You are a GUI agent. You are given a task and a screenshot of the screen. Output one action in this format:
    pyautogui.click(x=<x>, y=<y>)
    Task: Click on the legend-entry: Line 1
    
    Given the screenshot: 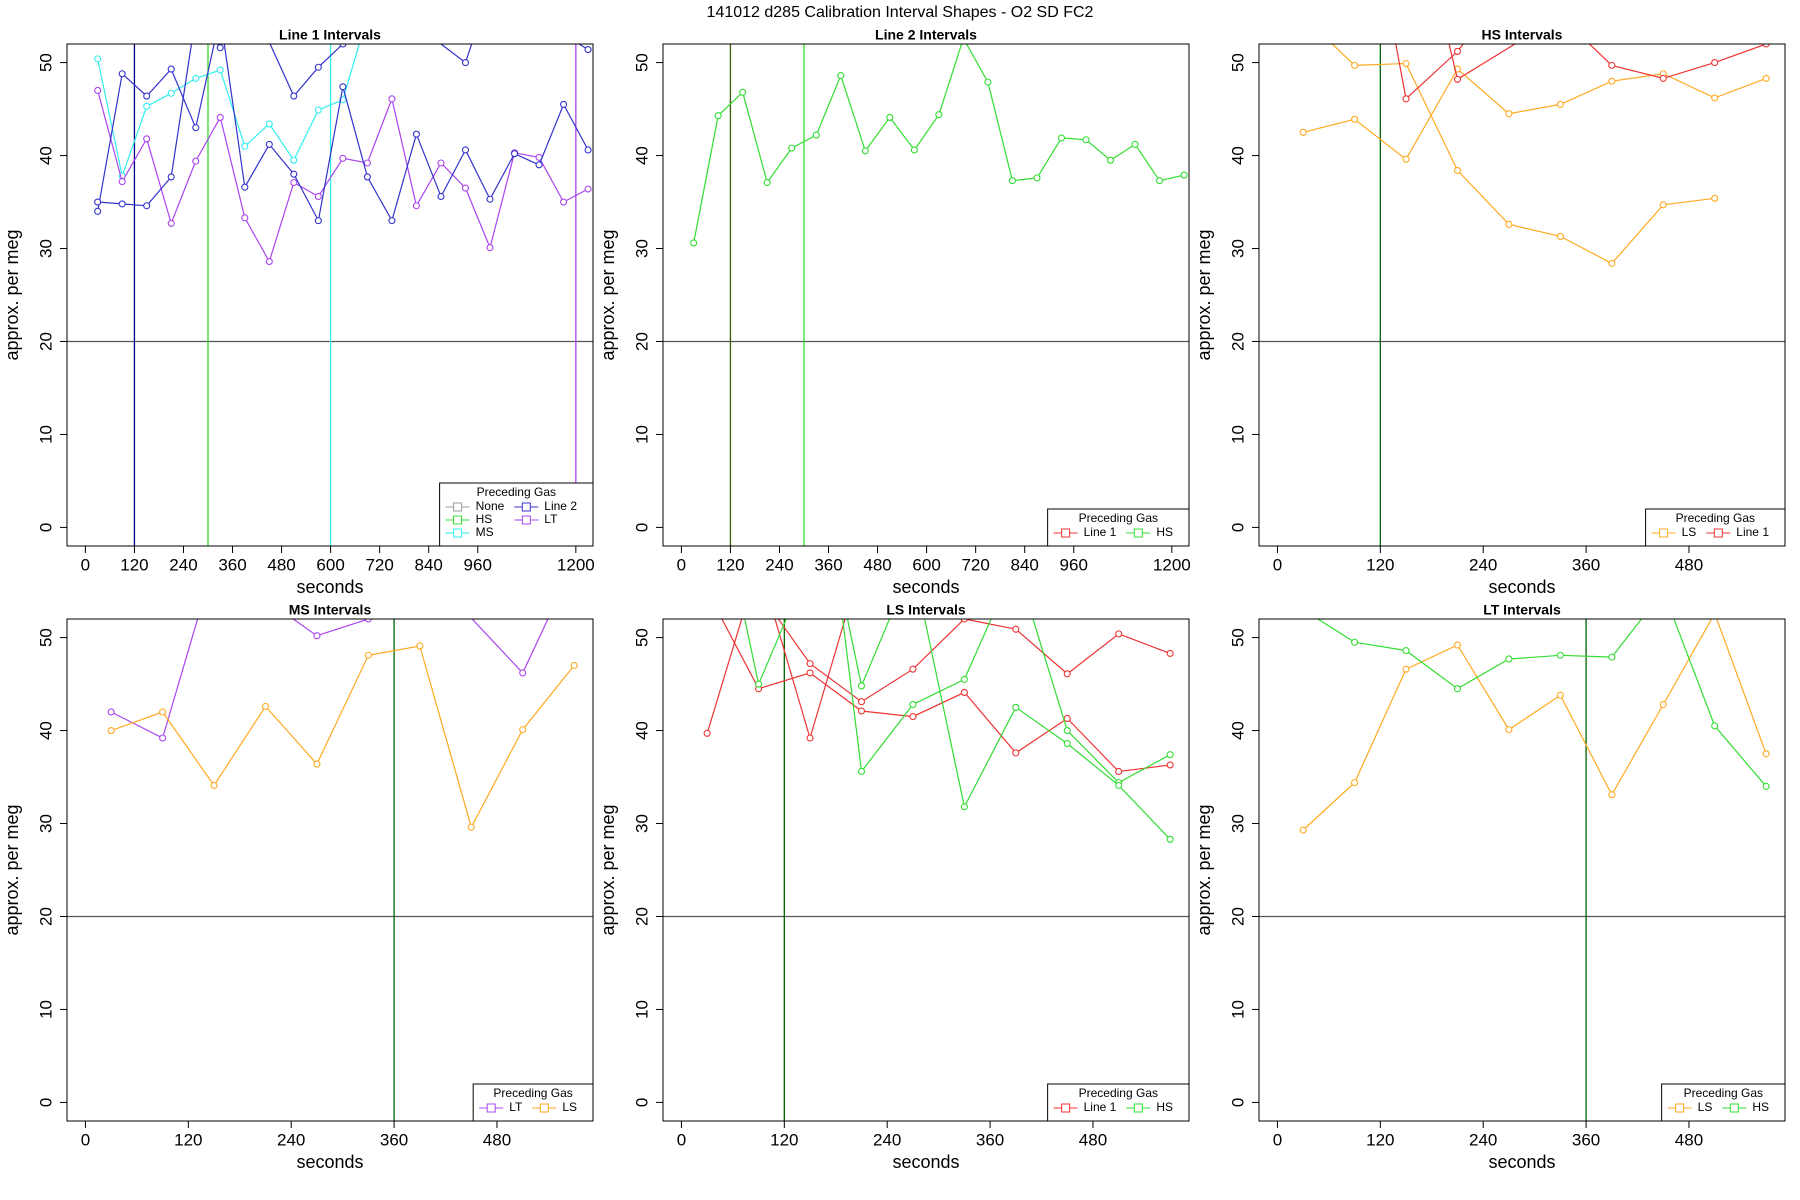 What is the action you would take?
    pyautogui.click(x=1737, y=532)
    